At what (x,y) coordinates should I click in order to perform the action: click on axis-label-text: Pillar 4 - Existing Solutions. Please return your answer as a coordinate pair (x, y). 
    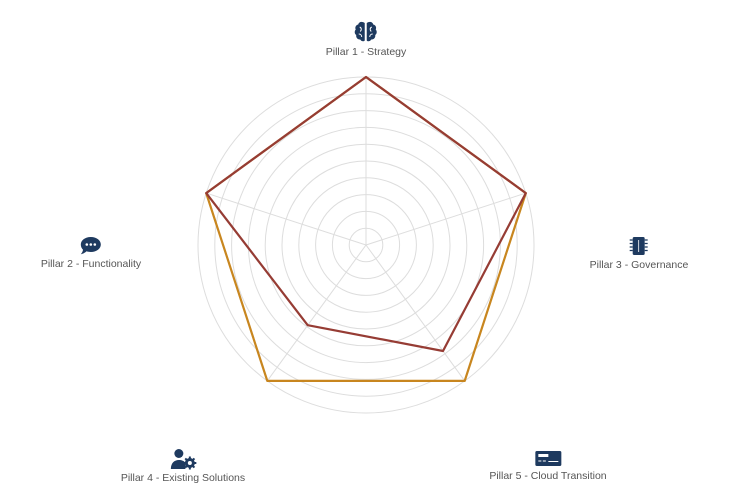
    Looking at the image, I should click on (183, 478).